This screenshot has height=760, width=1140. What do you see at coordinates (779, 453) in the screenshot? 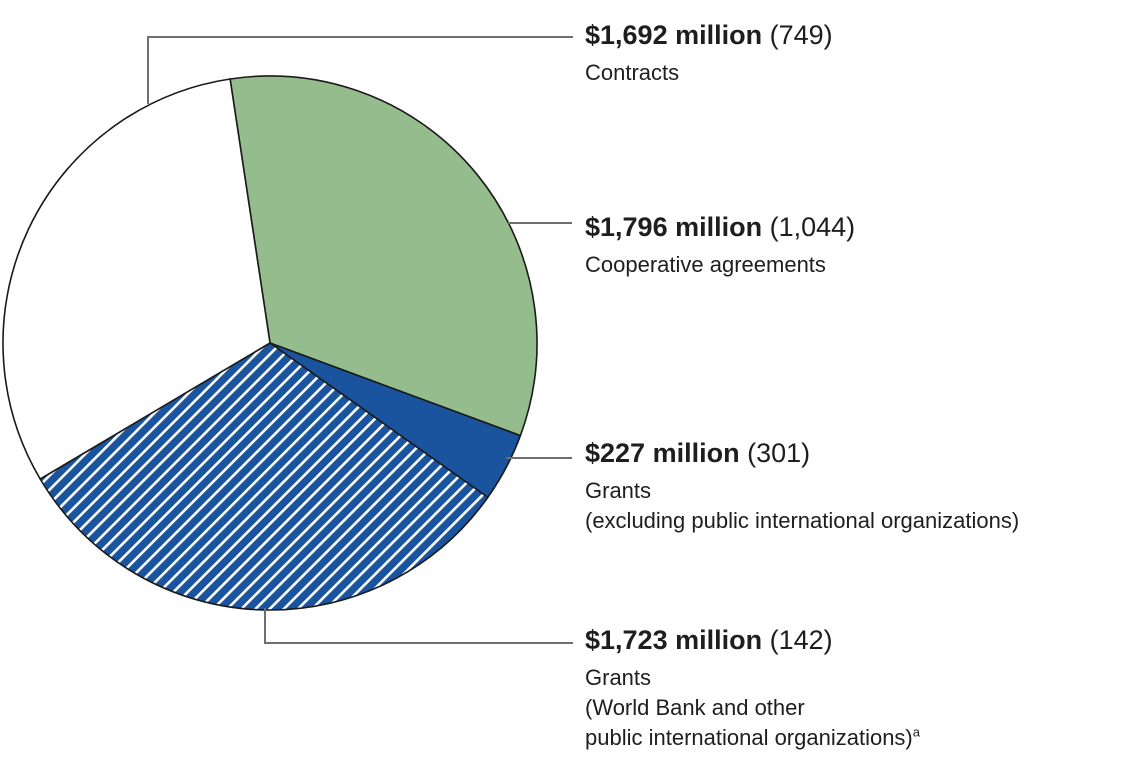
I see `grants-excluding-award-count: (301)` at bounding box center [779, 453].